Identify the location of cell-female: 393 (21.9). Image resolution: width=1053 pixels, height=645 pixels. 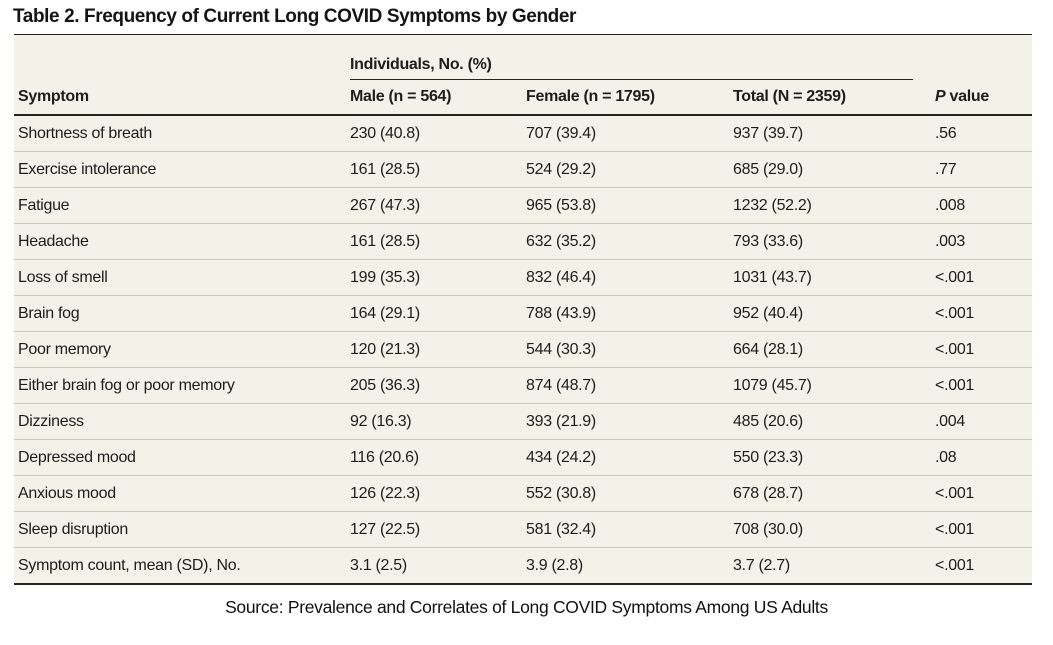
(561, 421).